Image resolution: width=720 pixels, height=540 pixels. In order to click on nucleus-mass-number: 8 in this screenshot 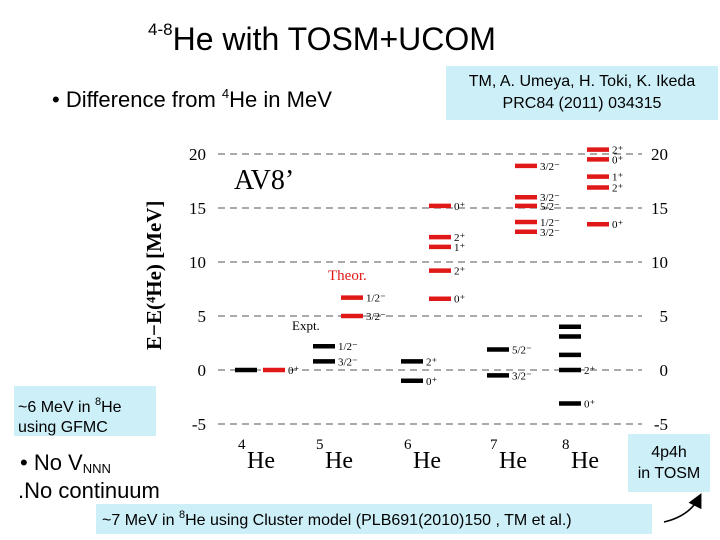, I will do `click(566, 445)`.